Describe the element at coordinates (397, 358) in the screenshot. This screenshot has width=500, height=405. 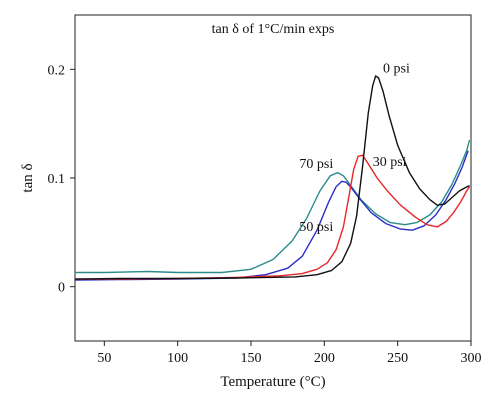
I see `x-tick-label: 250` at that location.